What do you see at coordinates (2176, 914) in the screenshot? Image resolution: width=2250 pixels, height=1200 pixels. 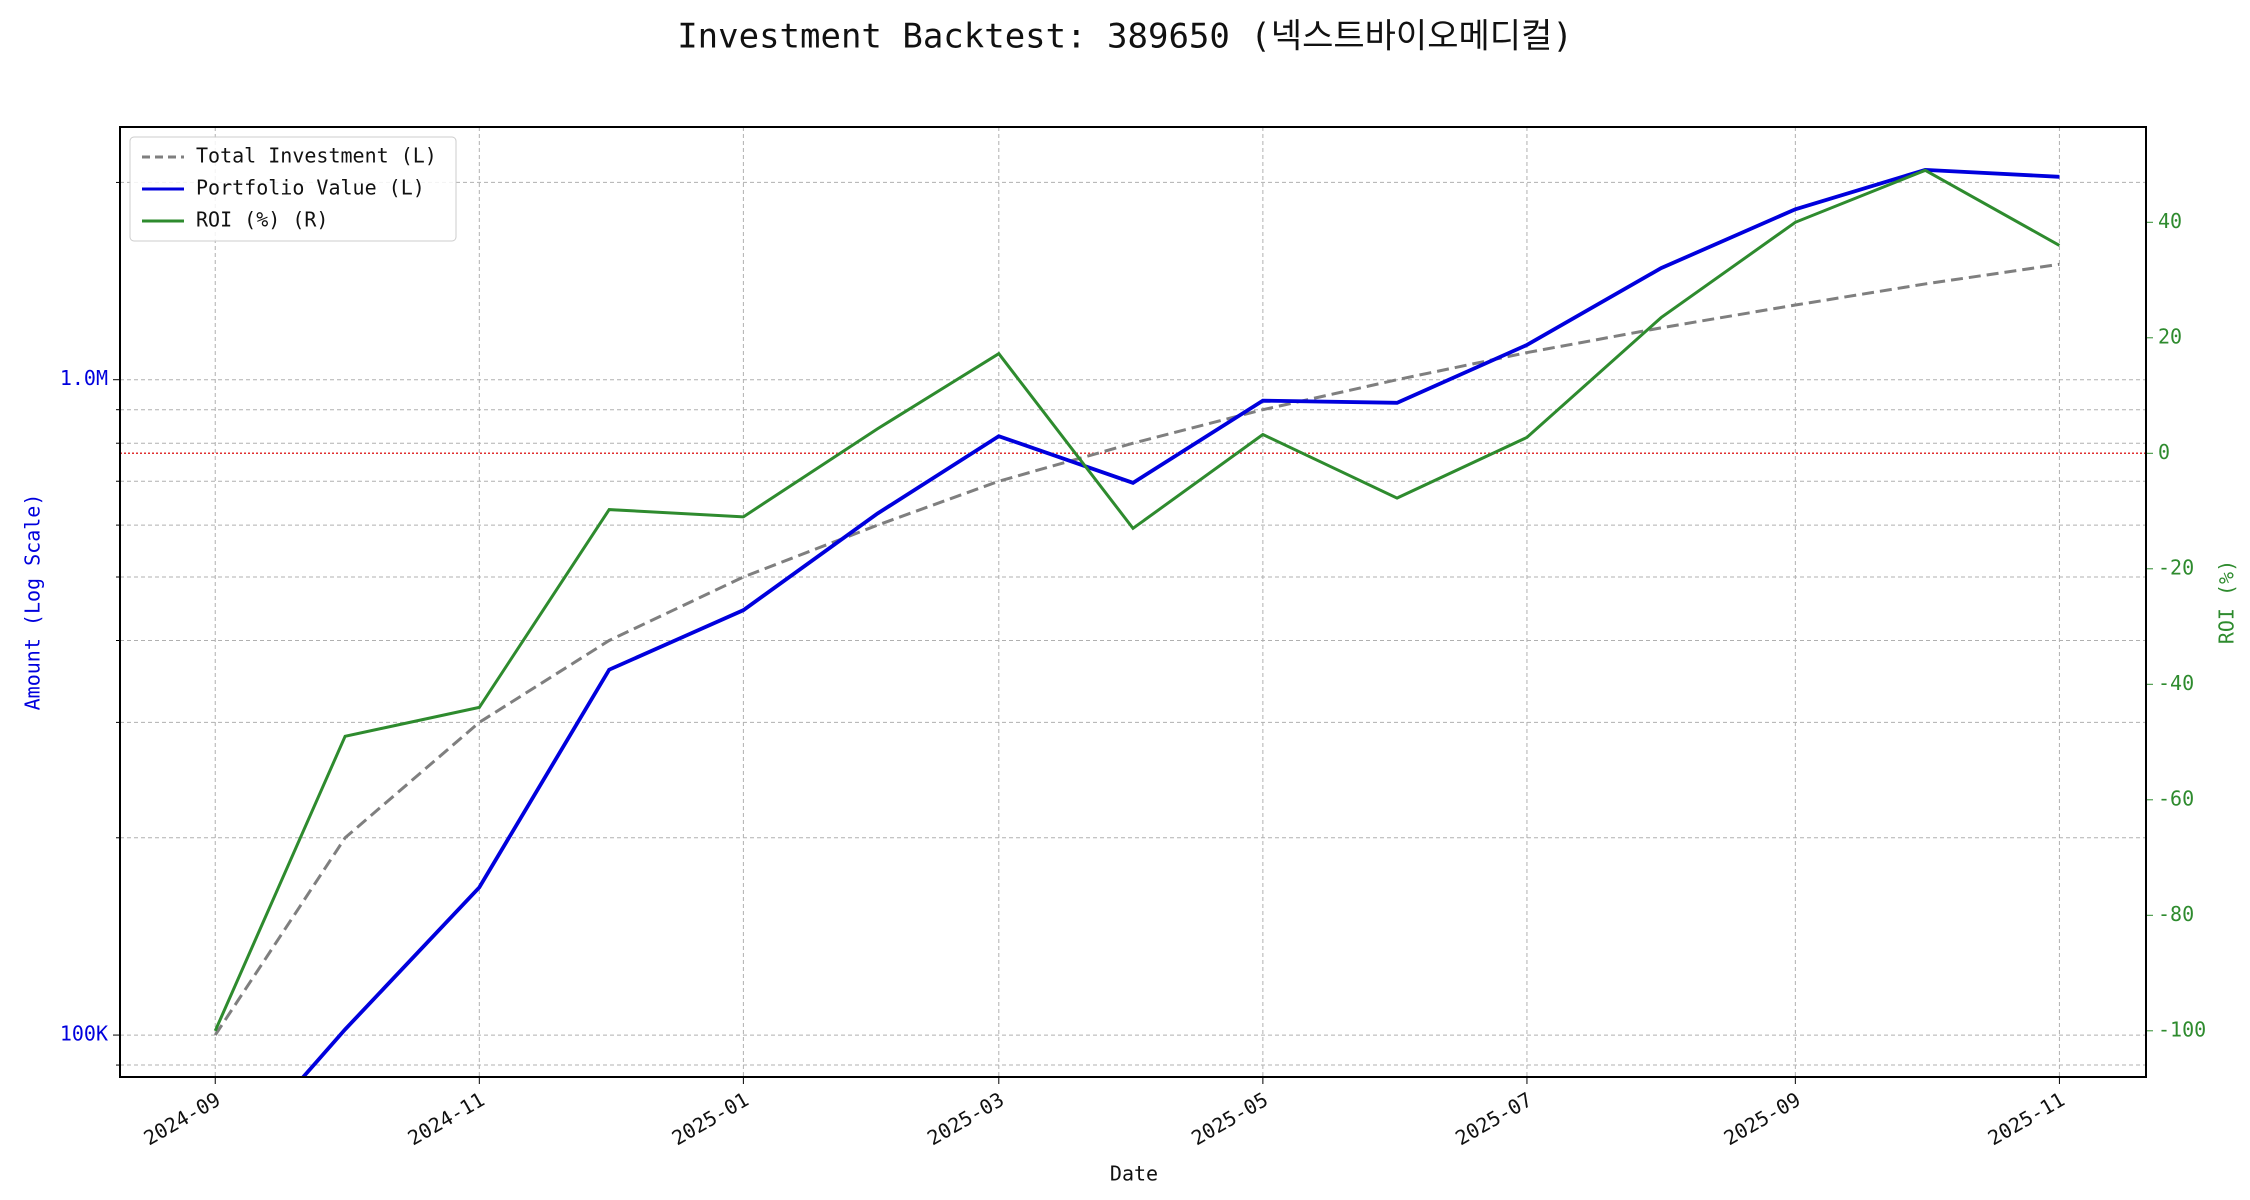 I see `y2-tick-label: -80` at bounding box center [2176, 914].